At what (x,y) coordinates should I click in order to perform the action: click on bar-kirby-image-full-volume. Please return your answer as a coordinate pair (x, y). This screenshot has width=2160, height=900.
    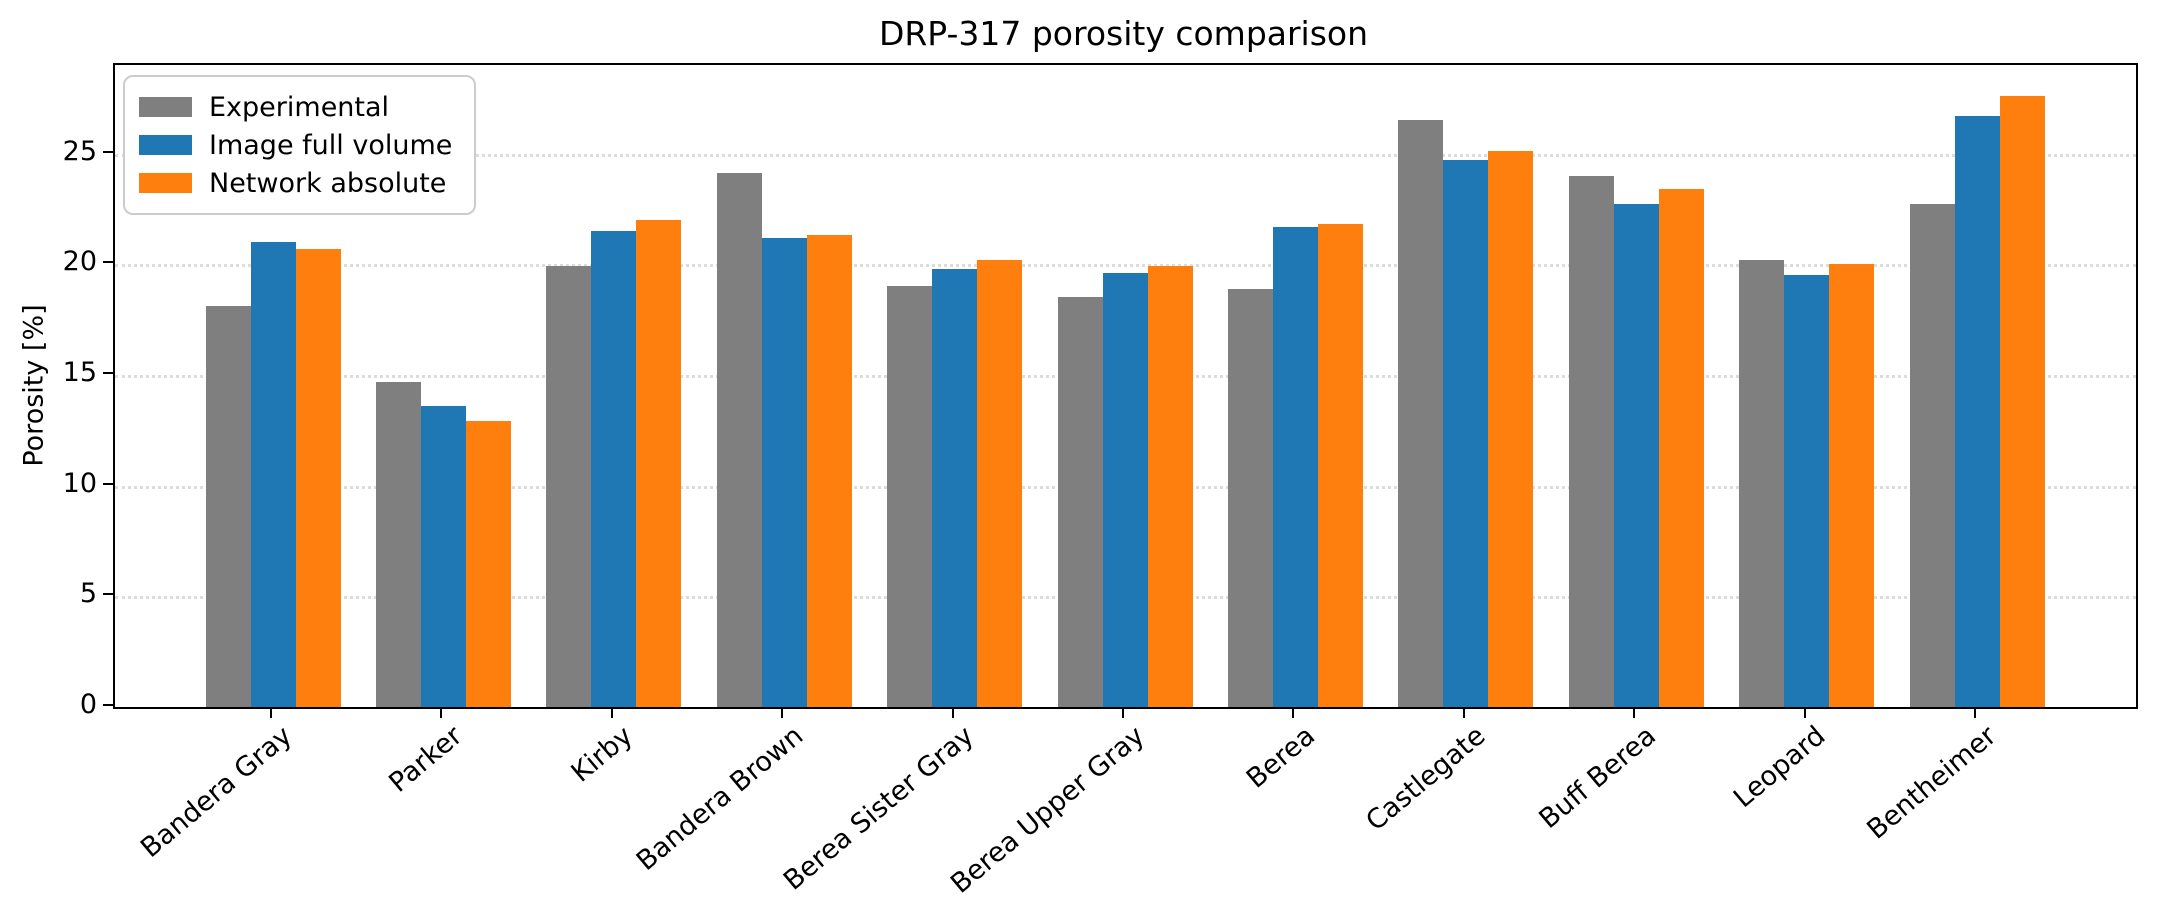
    Looking at the image, I should click on (614, 469).